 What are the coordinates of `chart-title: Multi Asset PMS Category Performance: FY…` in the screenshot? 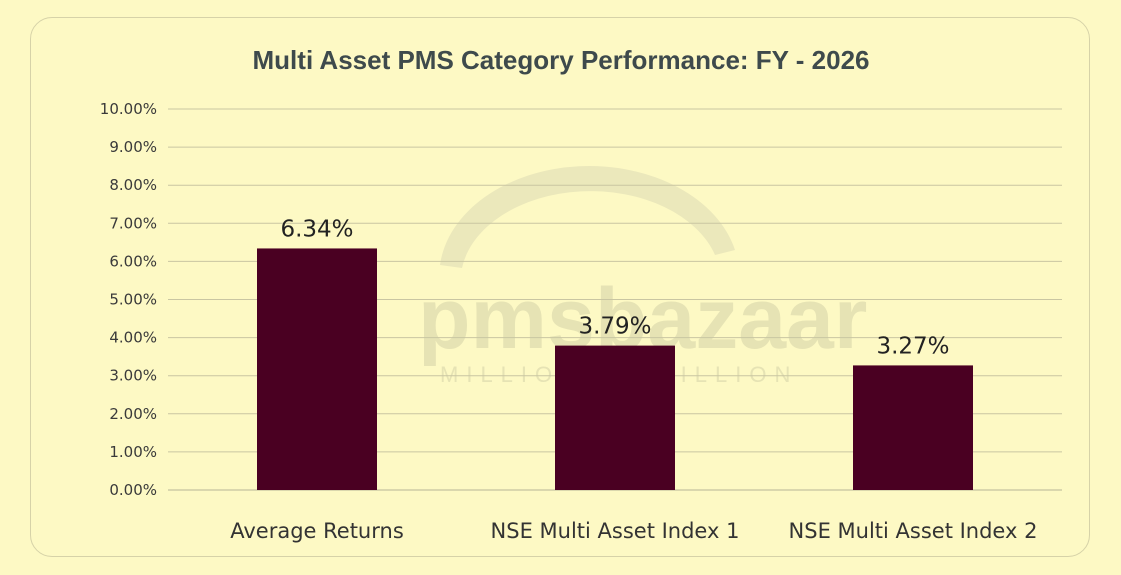 It's located at (561, 60).